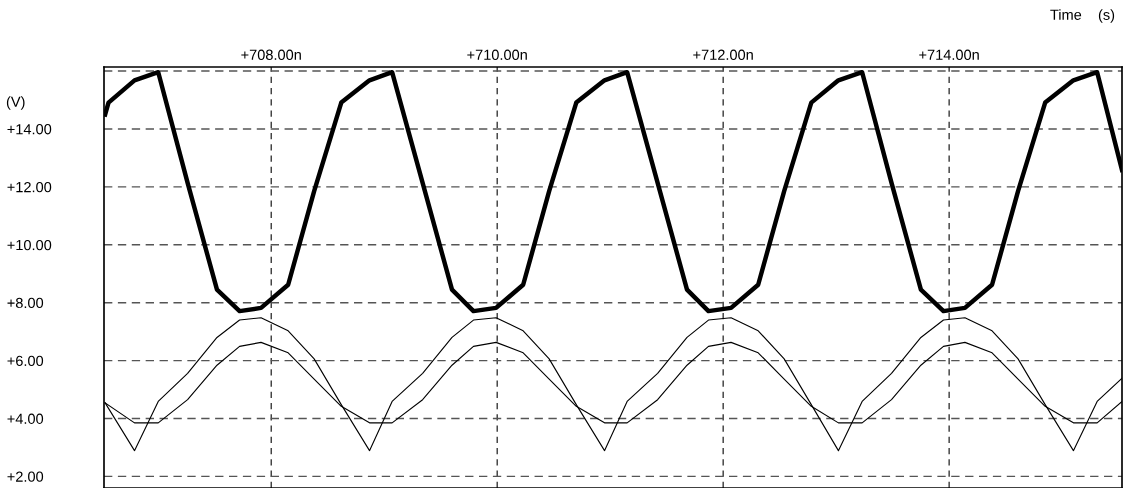 This screenshot has height=488, width=1123. I want to click on y-tick-label: +8.00, so click(25, 303).